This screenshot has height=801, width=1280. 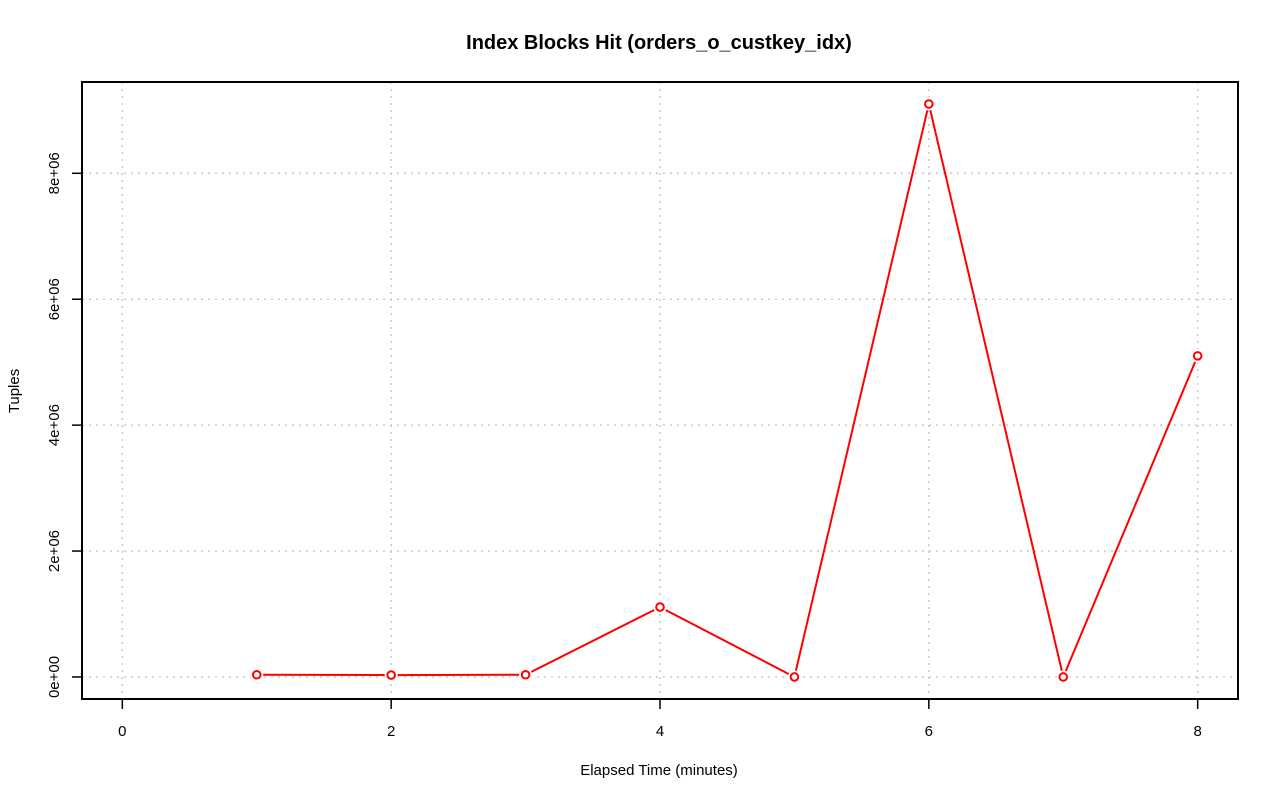 I want to click on x-axis-label: Elapsed Time (minutes), so click(x=659, y=770).